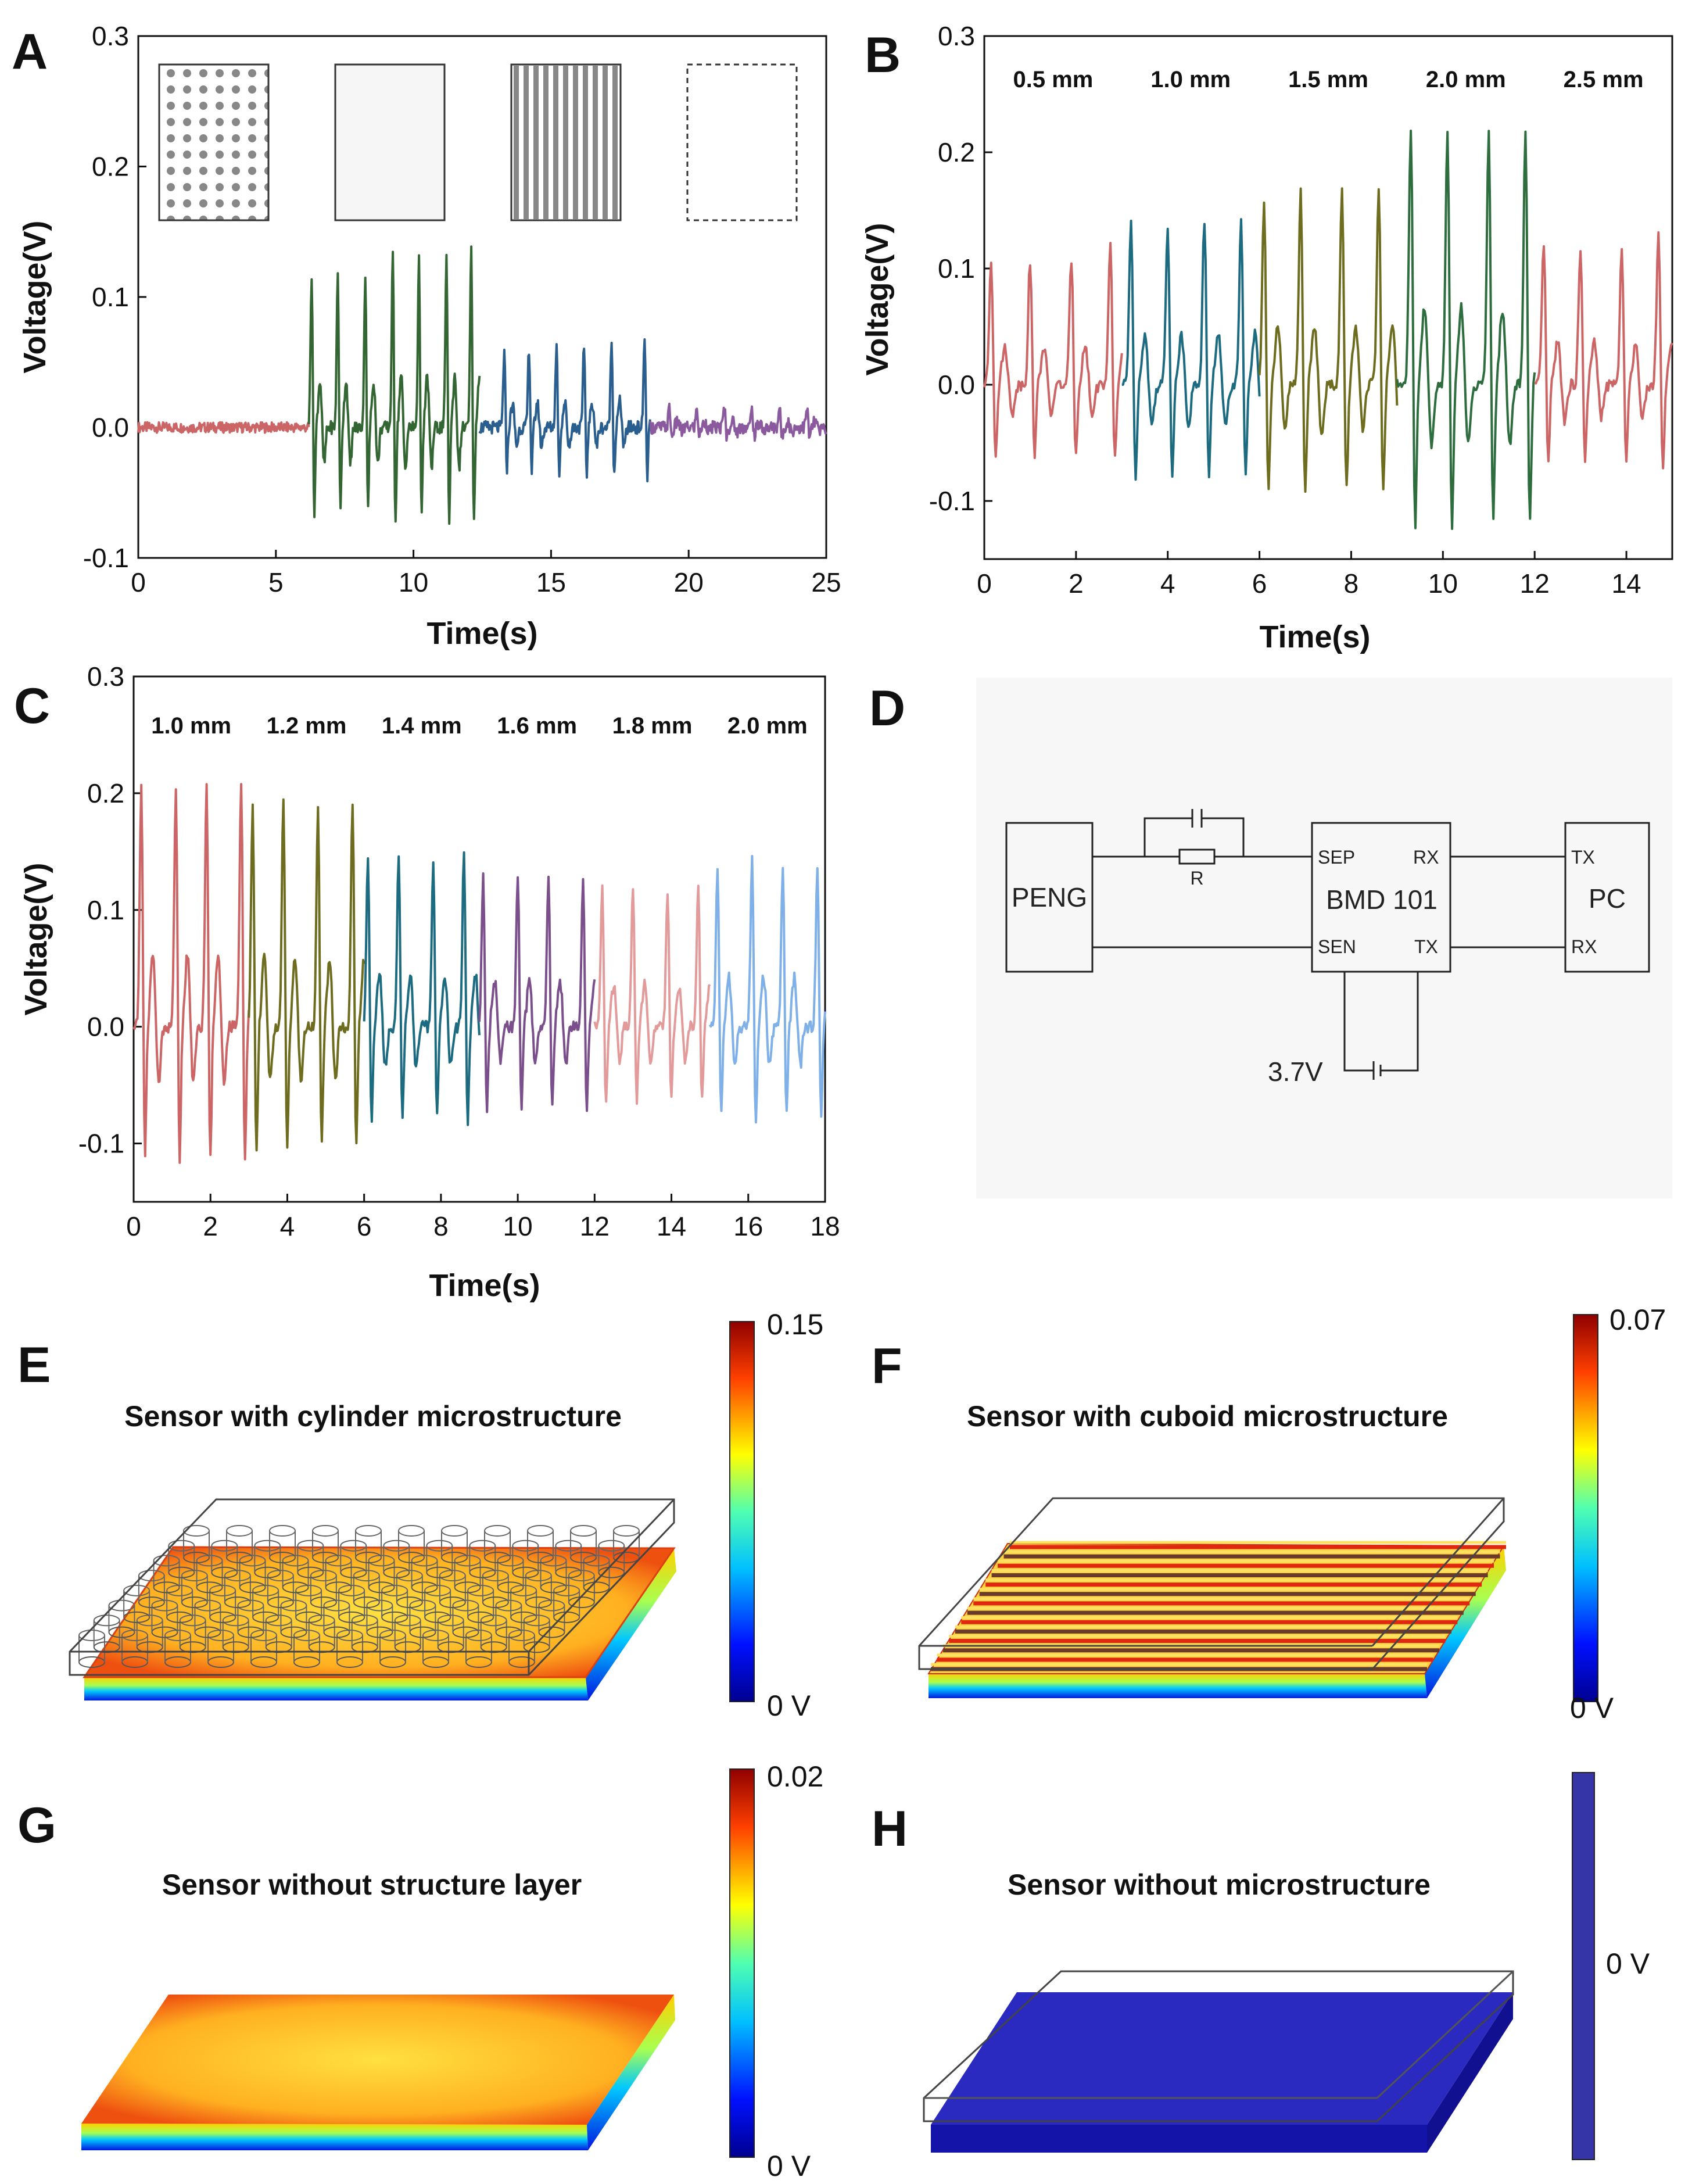 The image size is (1692, 2184). Describe the element at coordinates (537, 726) in the screenshot. I see `annotation-label: 1.6 mm` at that location.